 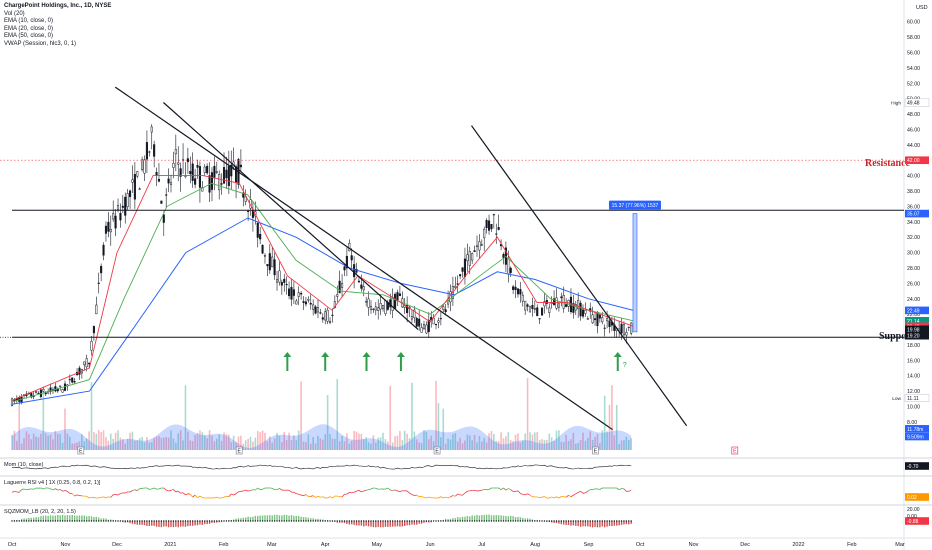 What do you see at coordinates (223, 545) in the screenshot?
I see `time-tick-label: Feb` at bounding box center [223, 545].